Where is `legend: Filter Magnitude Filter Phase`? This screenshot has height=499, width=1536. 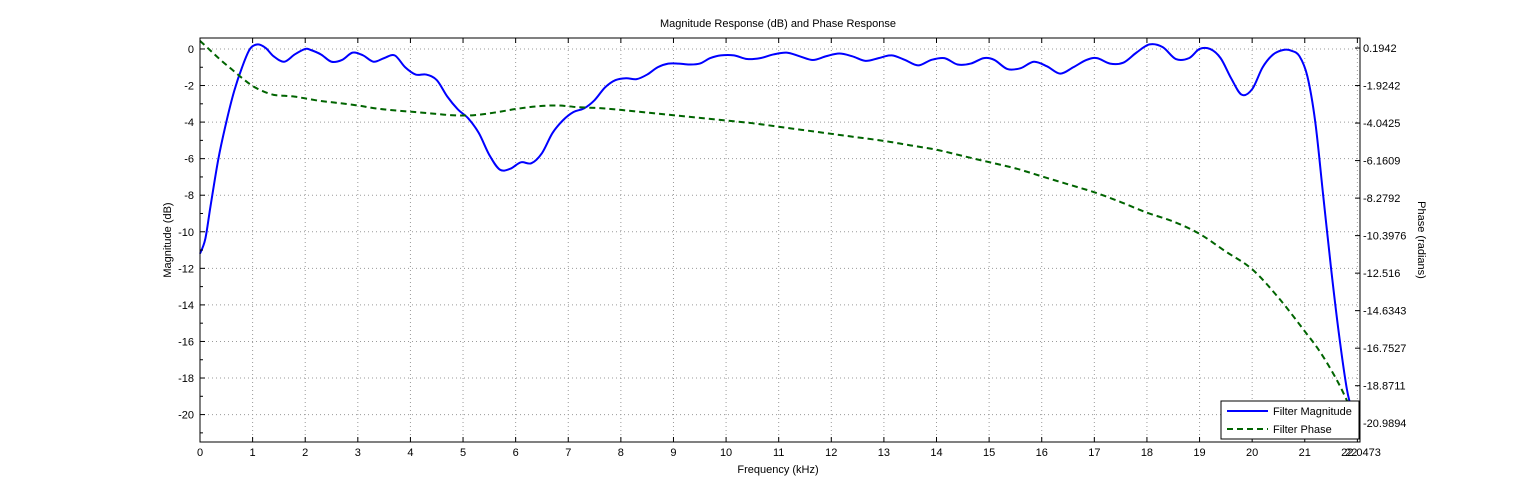
legend: Filter Magnitude Filter Phase is located at coordinates (1290, 420).